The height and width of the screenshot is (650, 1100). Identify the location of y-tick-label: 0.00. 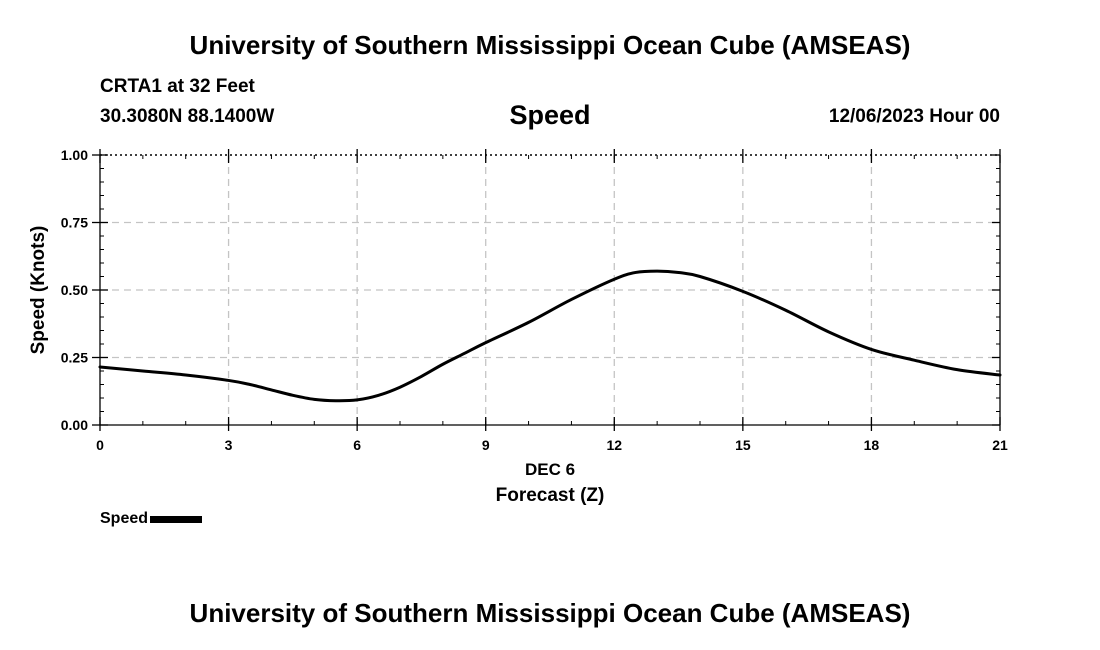
(74, 425).